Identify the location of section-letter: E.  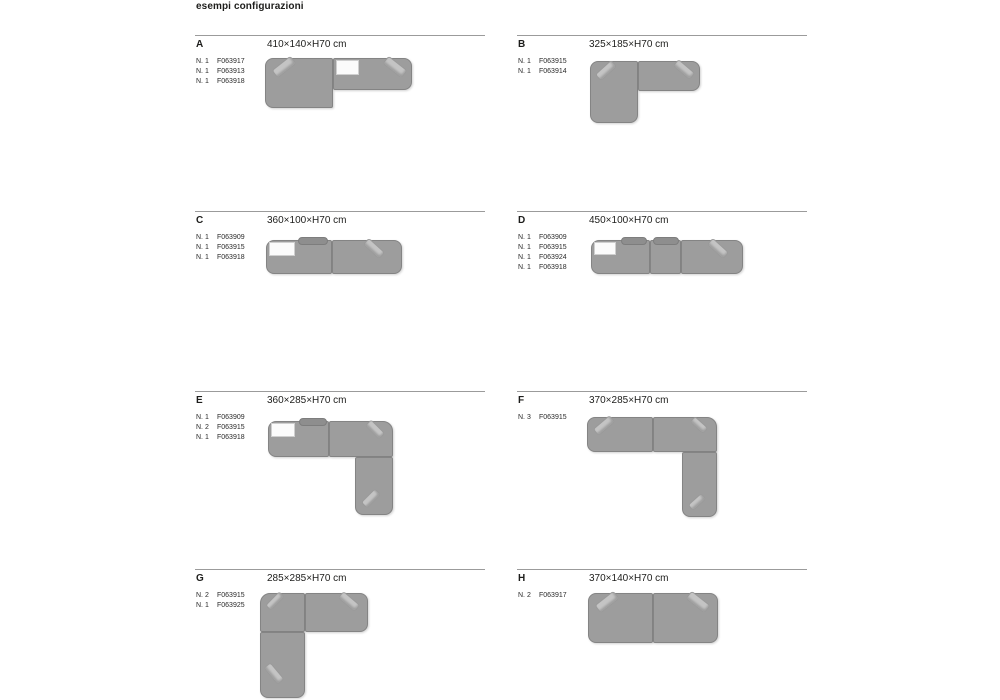
(199, 400).